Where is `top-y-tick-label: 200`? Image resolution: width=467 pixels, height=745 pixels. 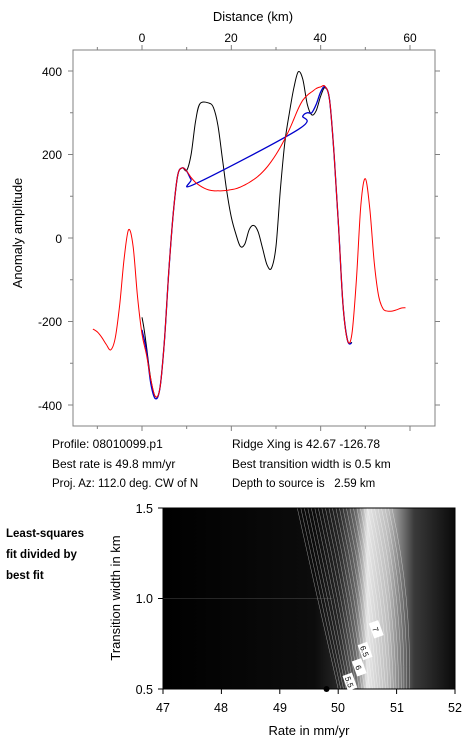 top-y-tick-label: 200 is located at coordinates (52, 155).